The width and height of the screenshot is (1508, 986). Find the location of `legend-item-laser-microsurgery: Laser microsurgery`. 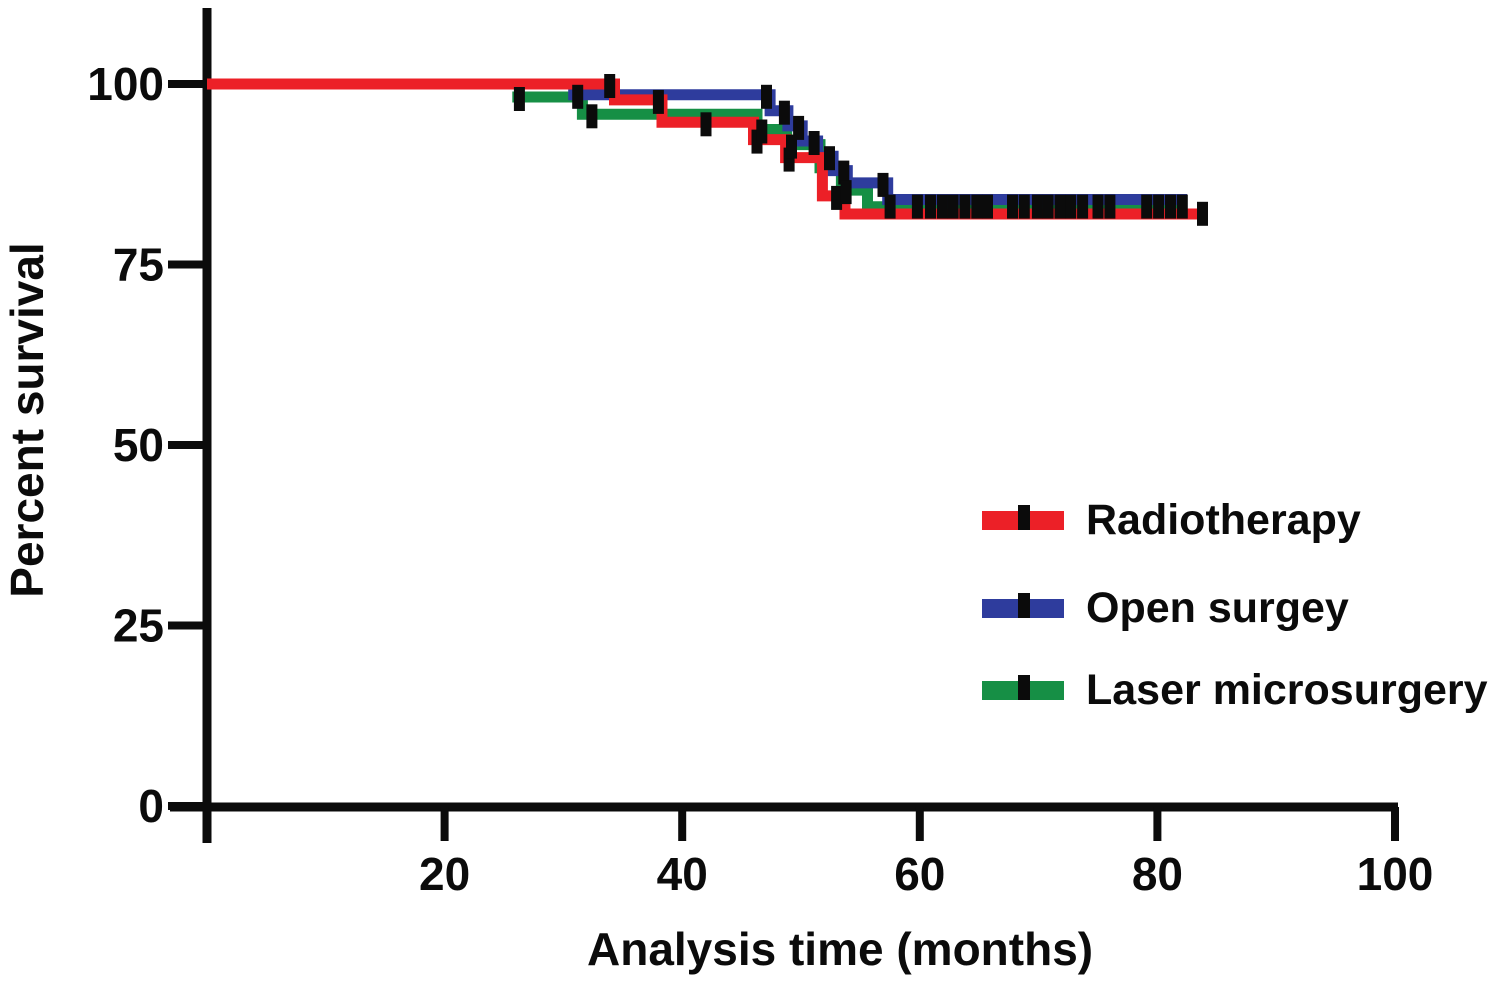

legend-item-laser-microsurgery: Laser microsurgery is located at coordinates (1235, 690).